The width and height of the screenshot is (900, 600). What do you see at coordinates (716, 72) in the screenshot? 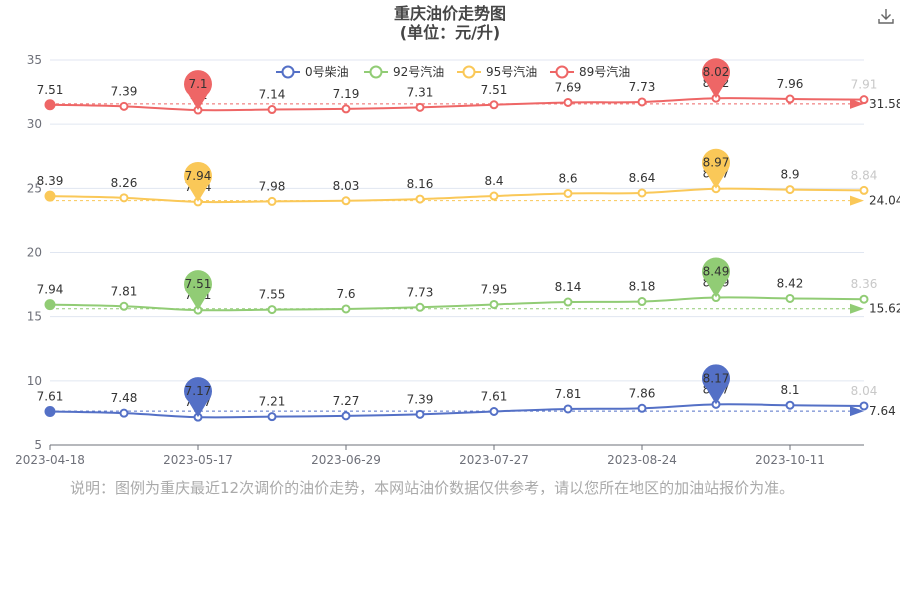
I see `max-marker-label: 8.02` at bounding box center [716, 72].